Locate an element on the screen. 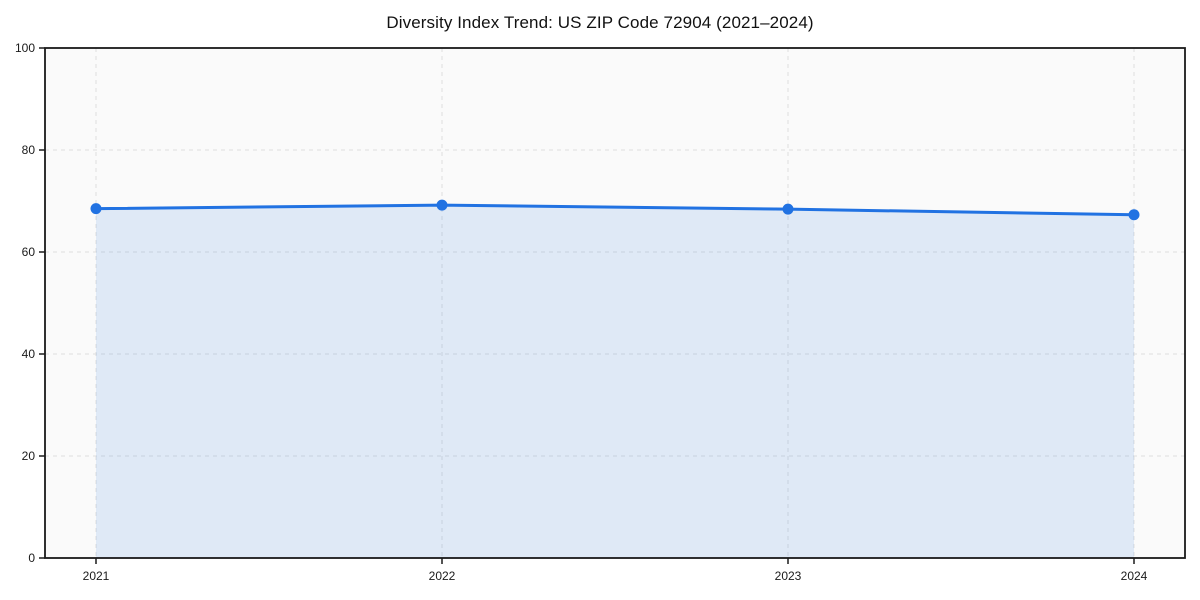 Image resolution: width=1200 pixels, height=600 pixels. data-point-2024 is located at coordinates (1134, 215).